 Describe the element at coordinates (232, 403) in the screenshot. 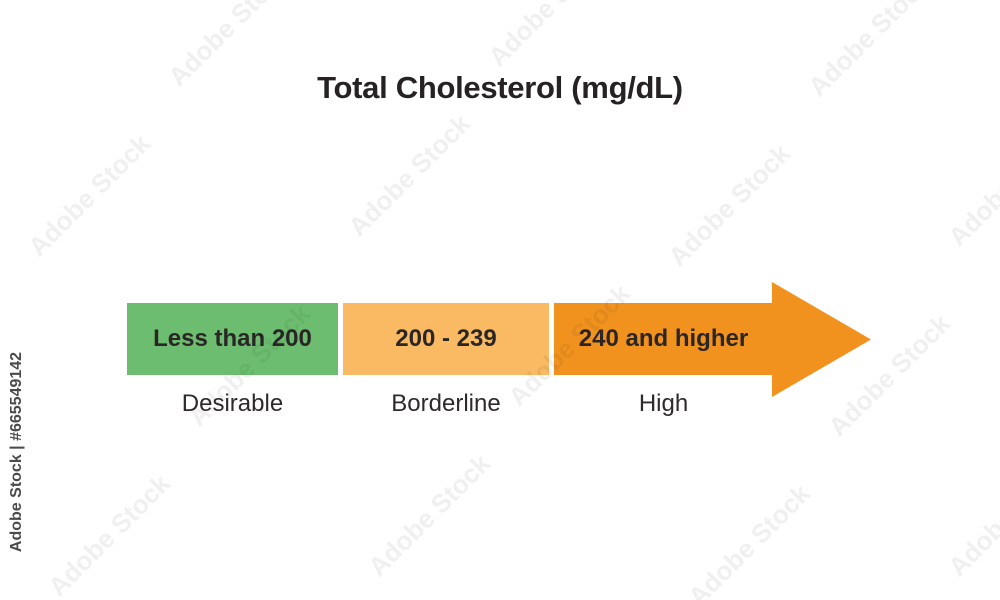

I see `category-label-desirable: Desirable` at that location.